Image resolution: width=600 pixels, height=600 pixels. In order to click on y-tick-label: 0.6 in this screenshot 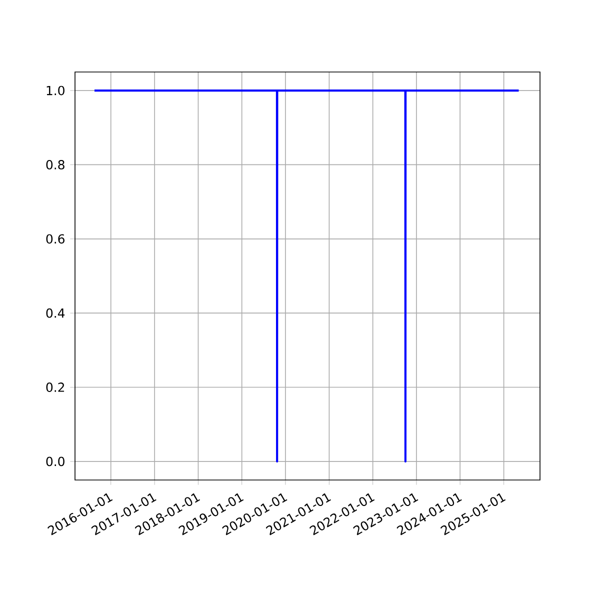, I will do `click(55, 239)`.